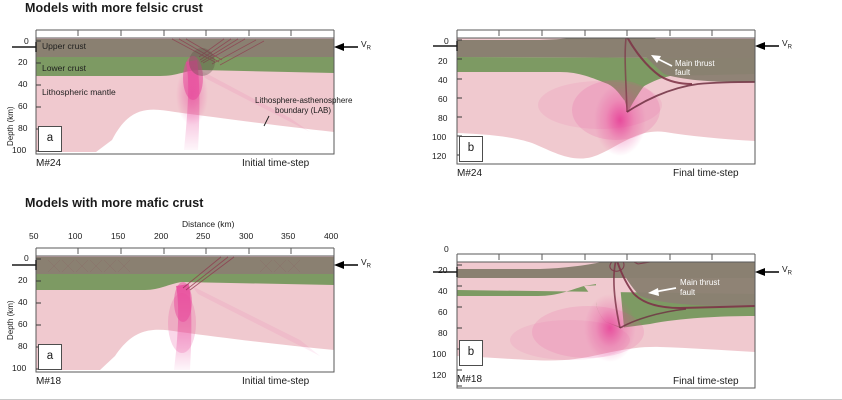  Describe the element at coordinates (266, 121) in the screenshot. I see `lab-leader-line` at that location.